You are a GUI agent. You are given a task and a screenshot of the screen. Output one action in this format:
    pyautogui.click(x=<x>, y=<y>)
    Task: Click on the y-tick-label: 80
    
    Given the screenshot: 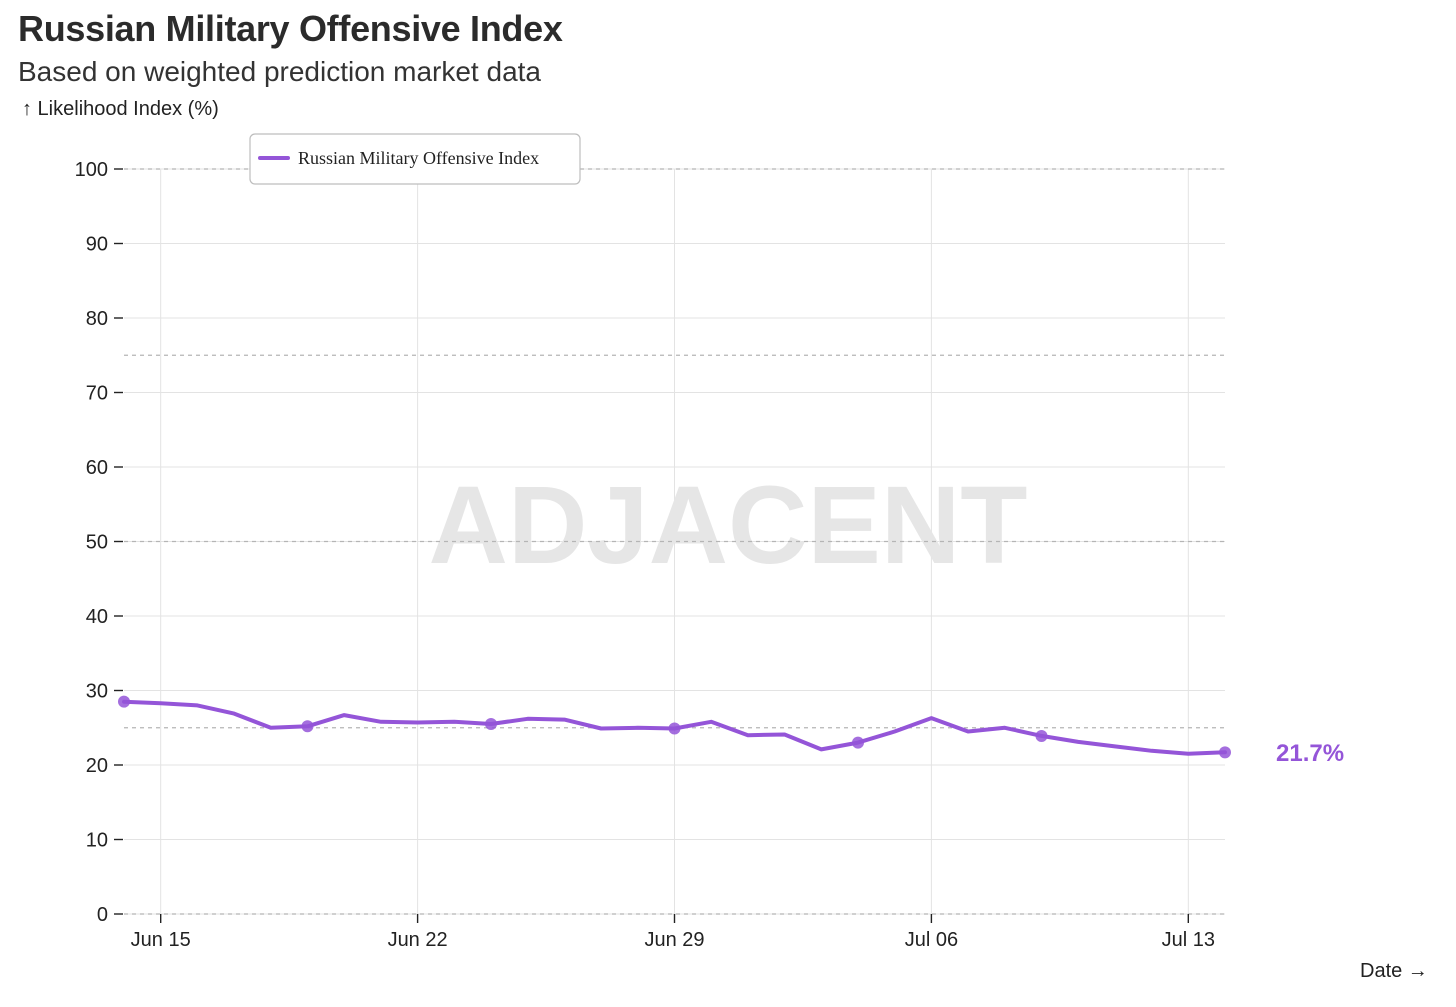 What is the action you would take?
    pyautogui.click(x=97, y=319)
    